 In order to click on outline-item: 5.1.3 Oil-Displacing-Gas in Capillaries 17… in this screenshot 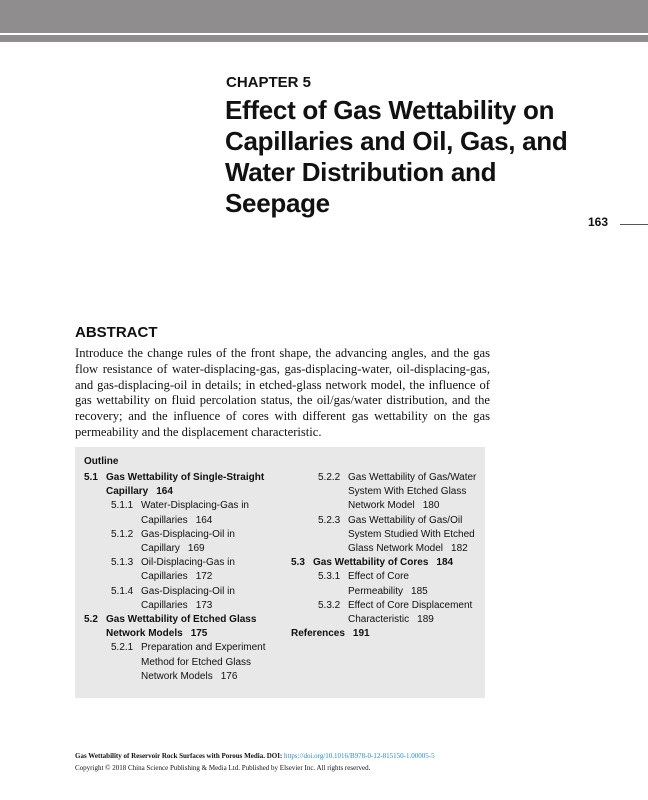, I will do `click(184, 570)`.